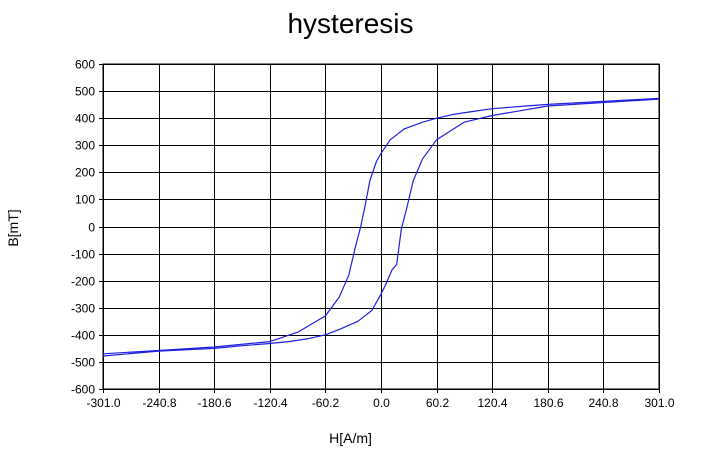 The width and height of the screenshot is (701, 457). Describe the element at coordinates (548, 403) in the screenshot. I see `x-tick-label: 180.6` at that location.